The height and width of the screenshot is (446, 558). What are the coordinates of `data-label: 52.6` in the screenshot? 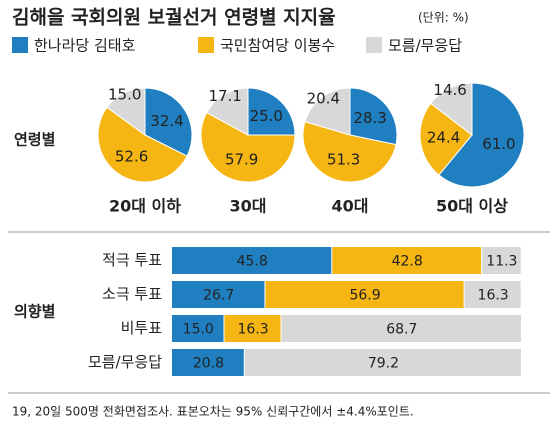 It's located at (131, 157).